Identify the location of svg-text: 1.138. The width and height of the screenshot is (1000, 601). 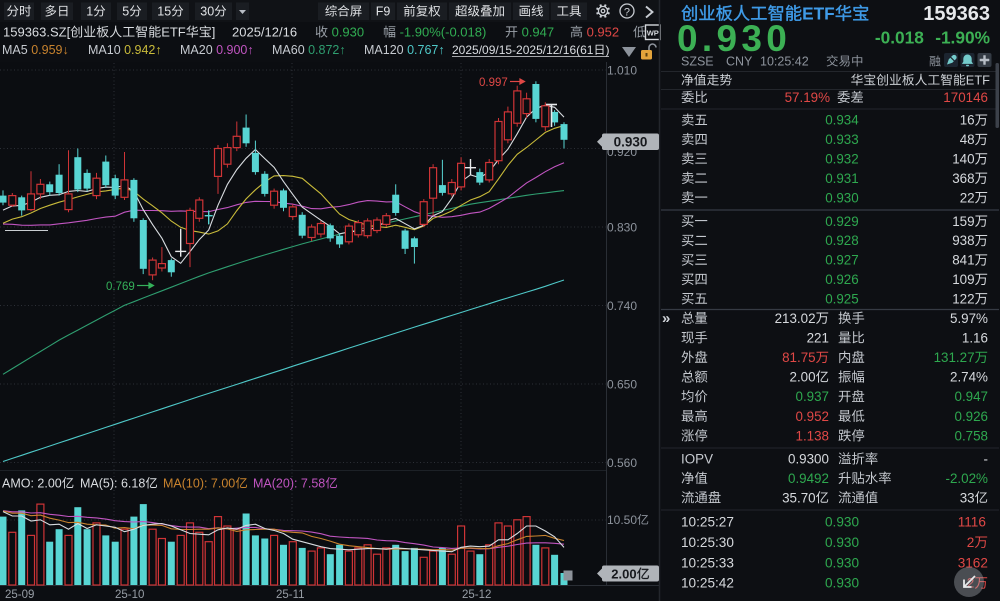
(813, 435).